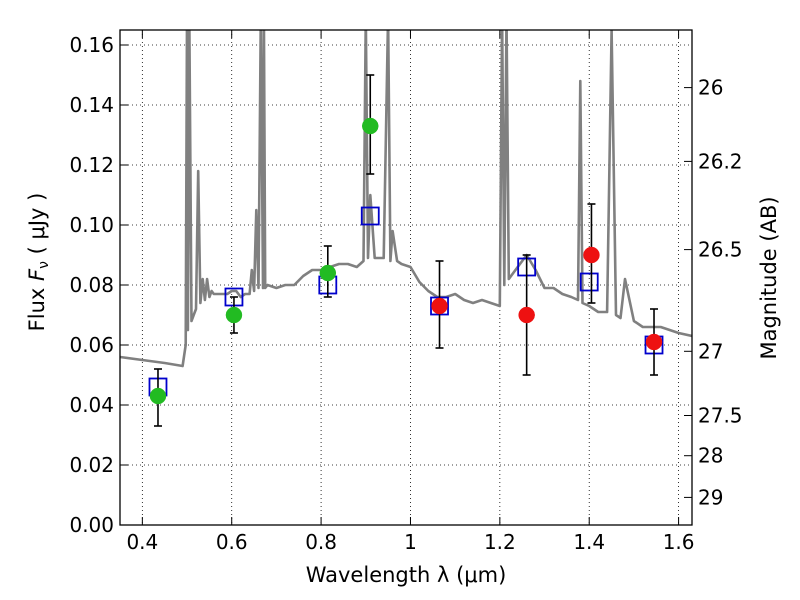 This screenshot has height=600, width=800. Describe the element at coordinates (679, 542) in the screenshot. I see `x-tick-label: 1.6` at that location.